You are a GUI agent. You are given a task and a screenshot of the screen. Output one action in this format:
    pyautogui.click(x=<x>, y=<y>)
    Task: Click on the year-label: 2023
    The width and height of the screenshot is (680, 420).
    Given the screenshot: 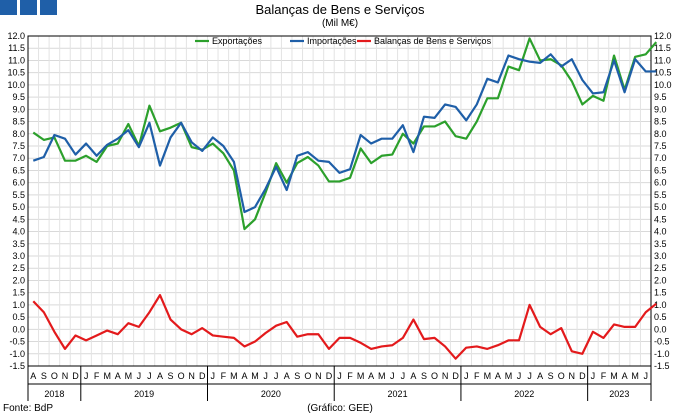 What is the action you would take?
    pyautogui.click(x=619, y=394)
    